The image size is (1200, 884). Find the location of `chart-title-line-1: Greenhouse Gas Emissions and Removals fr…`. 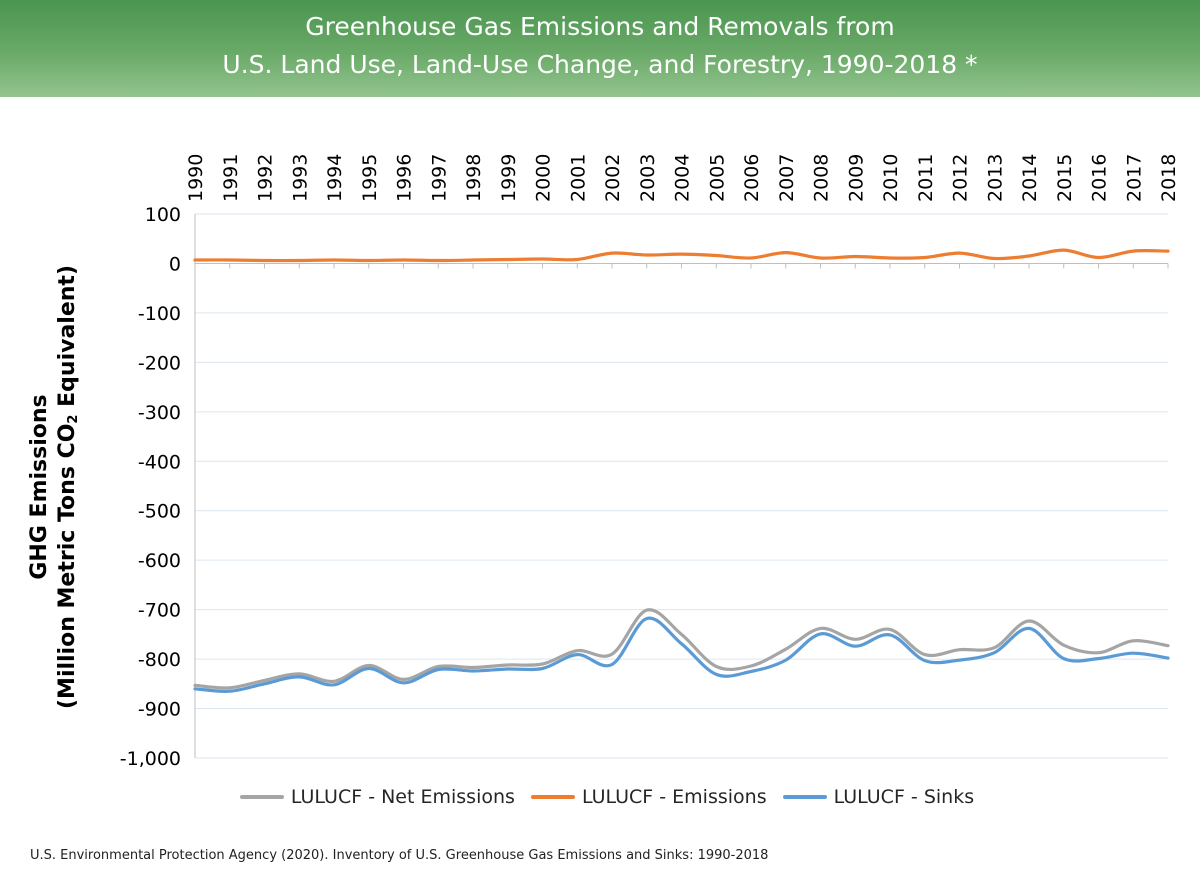

chart-title-line-1: Greenhouse Gas Emissions and Removals fr… is located at coordinates (600, 26).